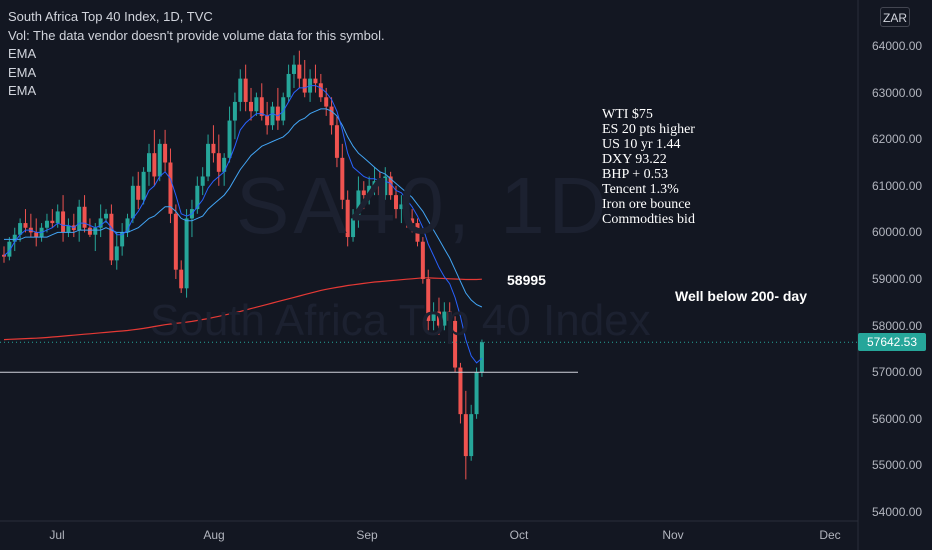  Describe the element at coordinates (648, 219) in the screenshot. I see `note-line: Commodties bid` at that location.